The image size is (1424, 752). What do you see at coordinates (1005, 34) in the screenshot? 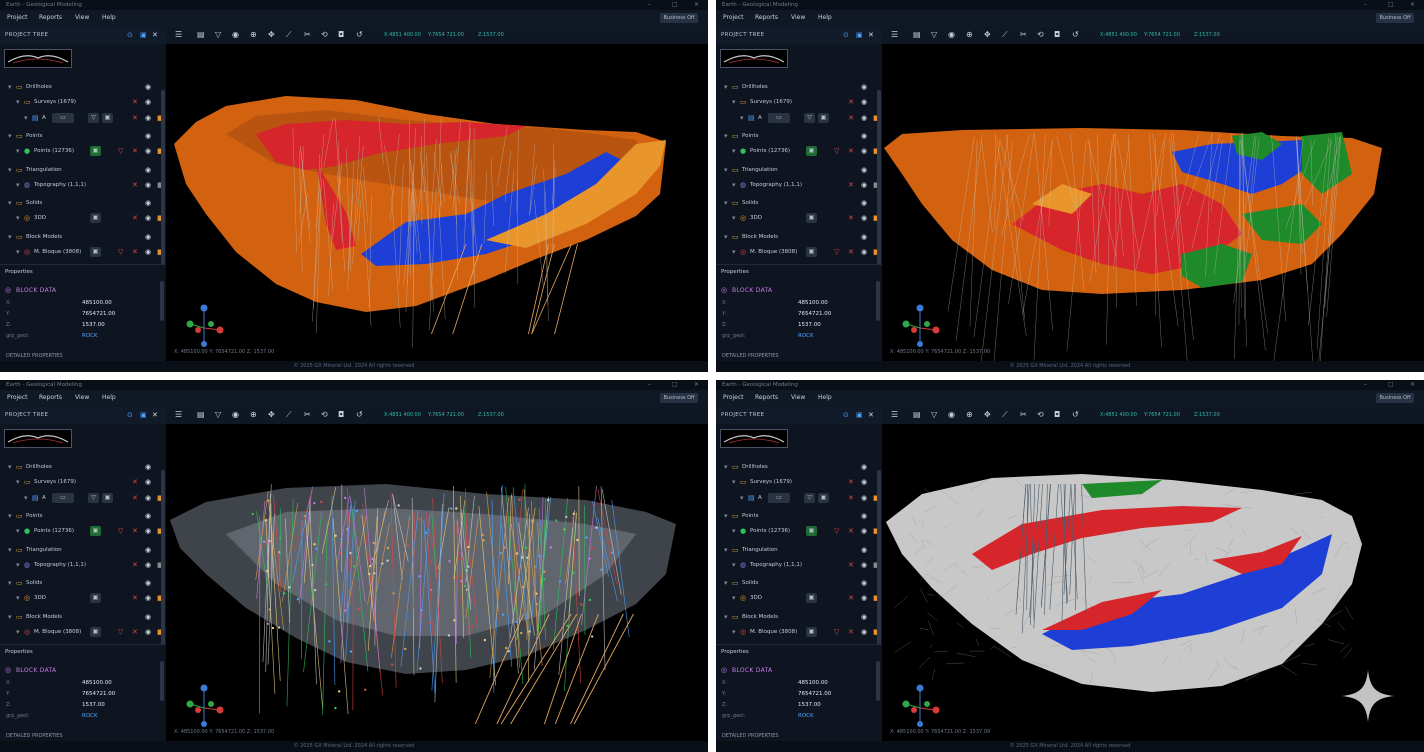
I see `measure-icon: ⟋` at bounding box center [1005, 34].